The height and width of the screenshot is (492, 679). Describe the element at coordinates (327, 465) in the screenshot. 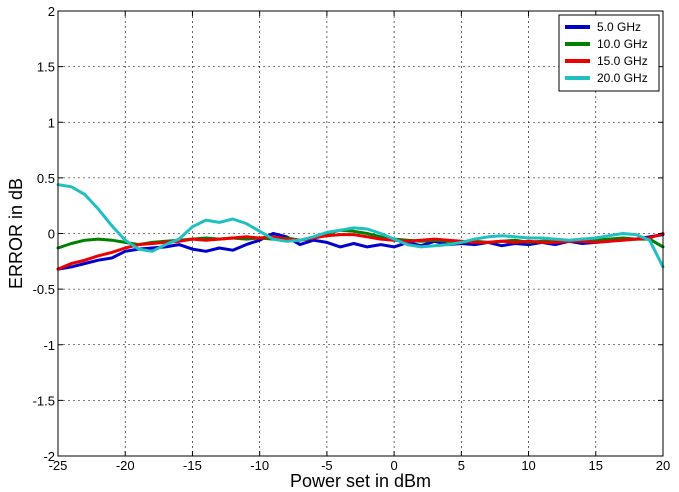

I see `x-tick-label: -5` at that location.